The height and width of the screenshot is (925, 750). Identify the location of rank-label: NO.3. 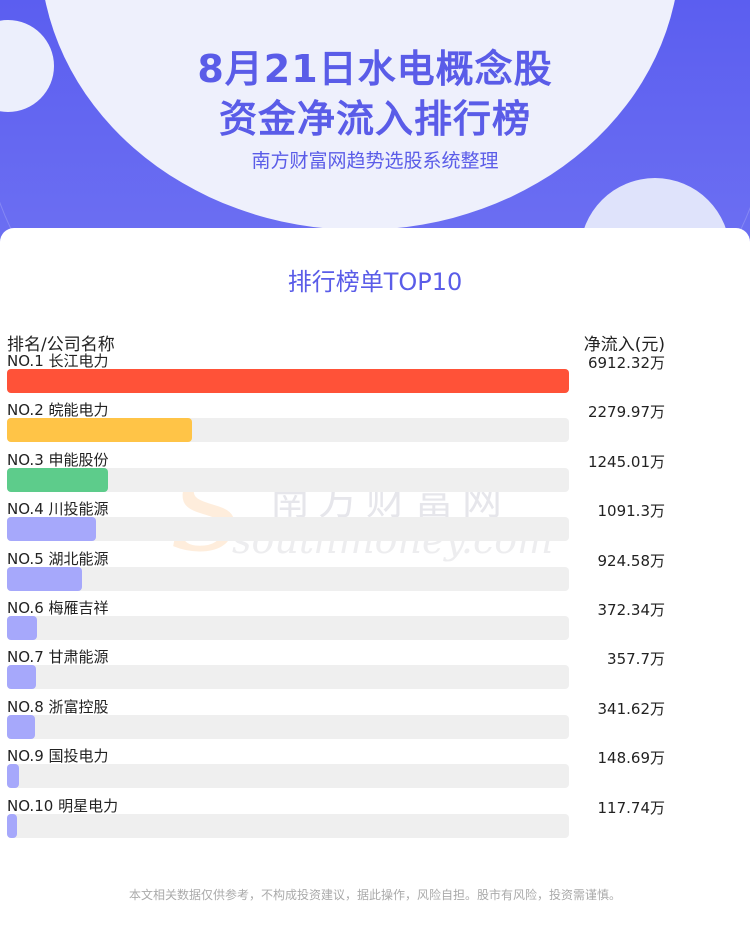
(25, 459).